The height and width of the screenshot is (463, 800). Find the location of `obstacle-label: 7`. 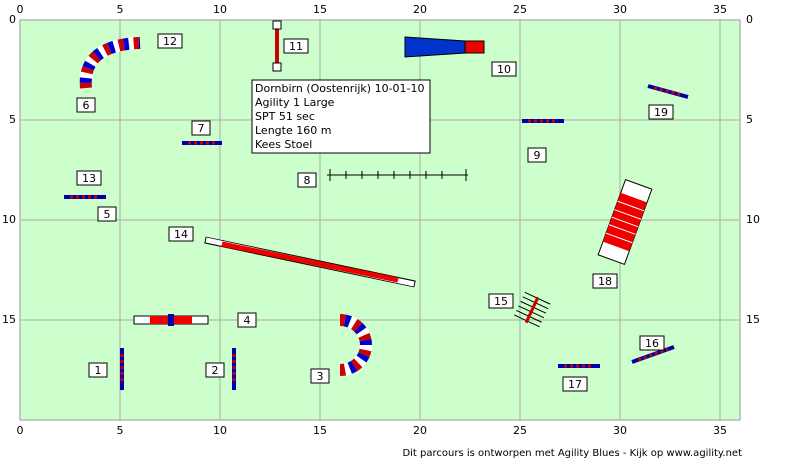

obstacle-label: 7 is located at coordinates (201, 128).